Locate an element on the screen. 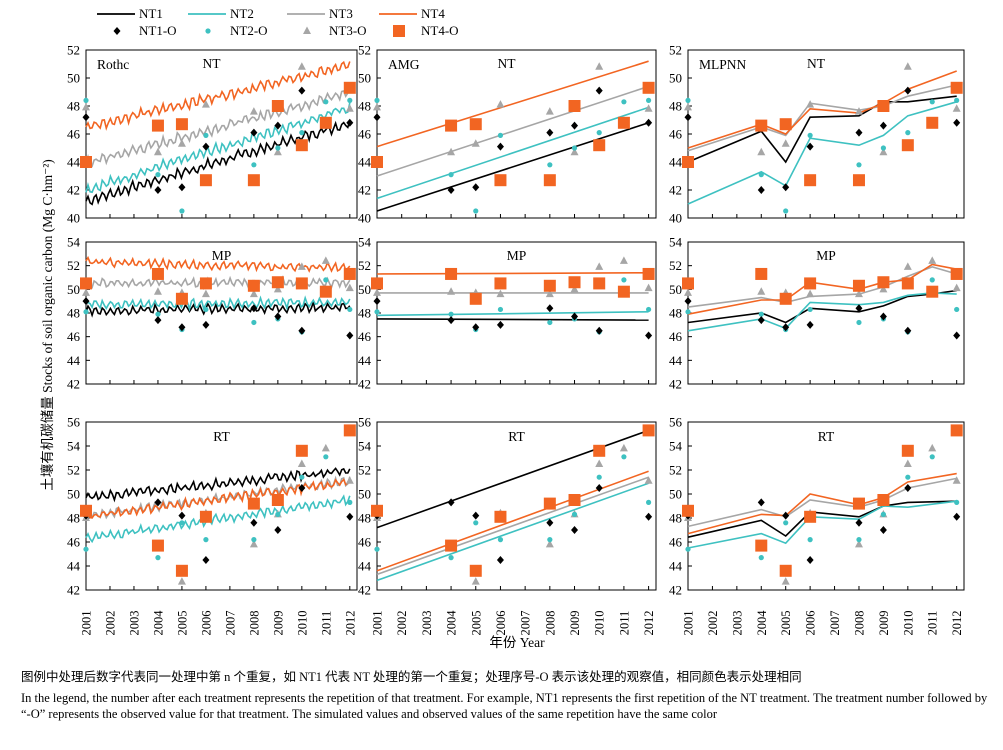 Image resolution: width=1003 pixels, height=750 pixels. x-tick-label: 2010 is located at coordinates (600, 623).